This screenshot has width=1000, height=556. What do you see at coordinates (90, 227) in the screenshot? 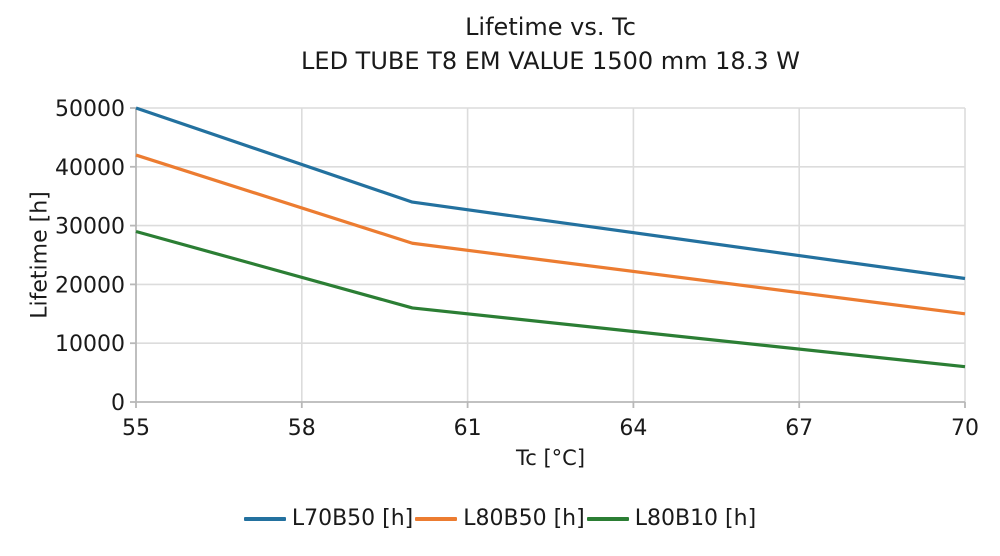
I see `y-tick-label: 30000` at bounding box center [90, 227].